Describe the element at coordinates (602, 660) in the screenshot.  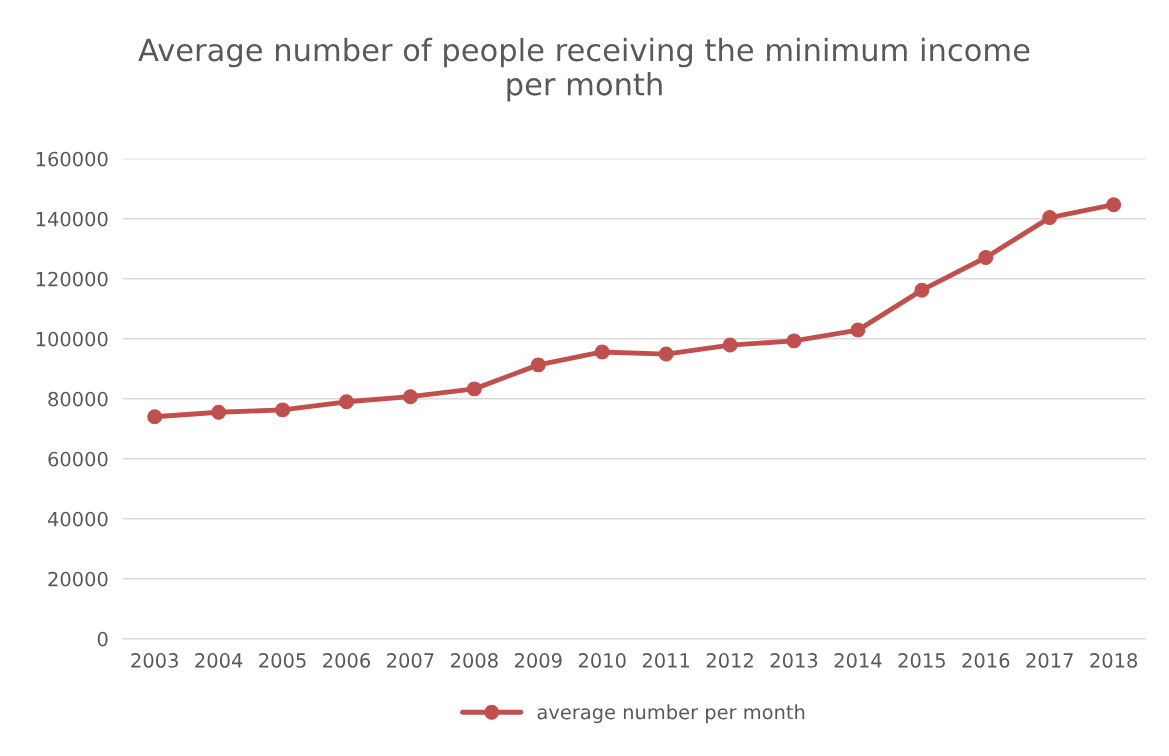
I see `x-tick-label: 2010` at that location.